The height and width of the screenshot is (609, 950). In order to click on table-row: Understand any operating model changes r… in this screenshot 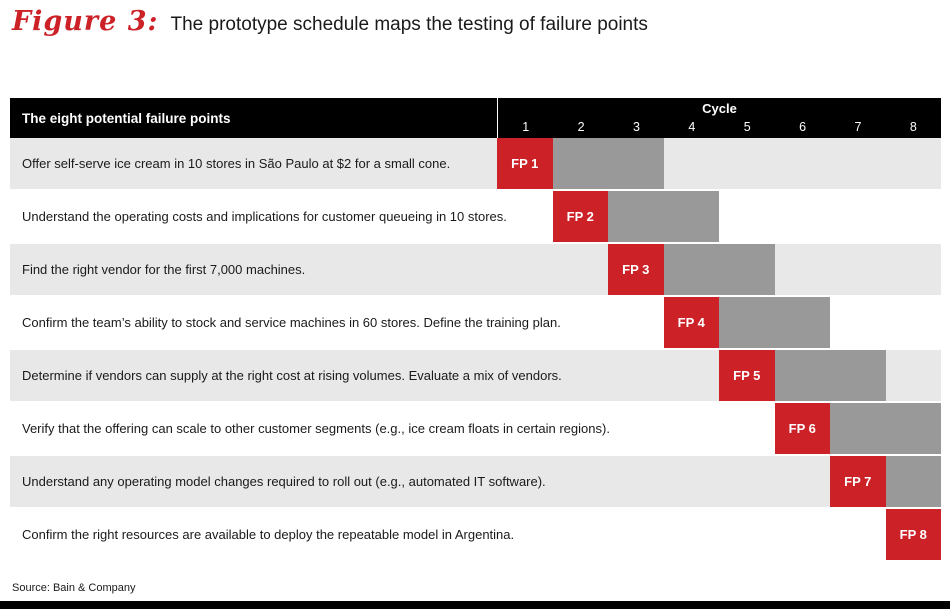, I will do `click(475, 482)`.